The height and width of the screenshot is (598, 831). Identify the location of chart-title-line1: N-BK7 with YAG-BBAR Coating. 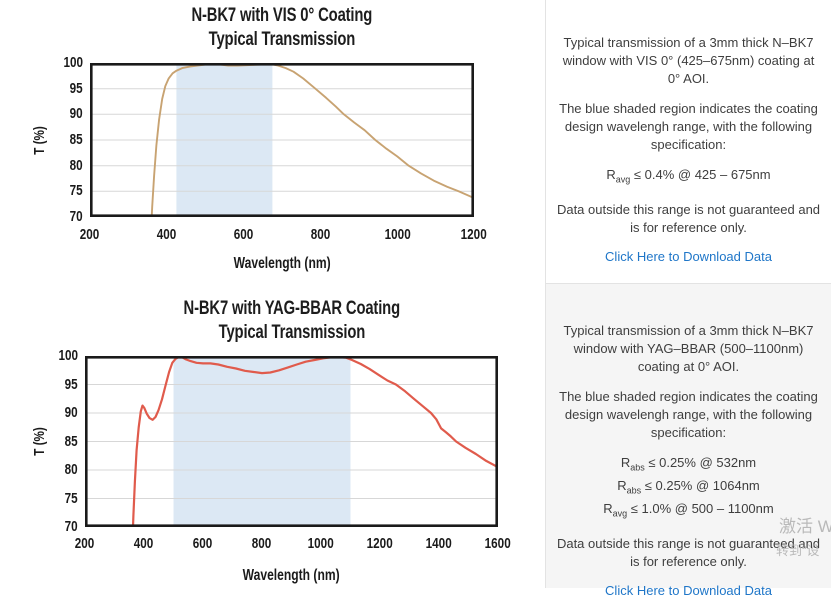
(291, 308).